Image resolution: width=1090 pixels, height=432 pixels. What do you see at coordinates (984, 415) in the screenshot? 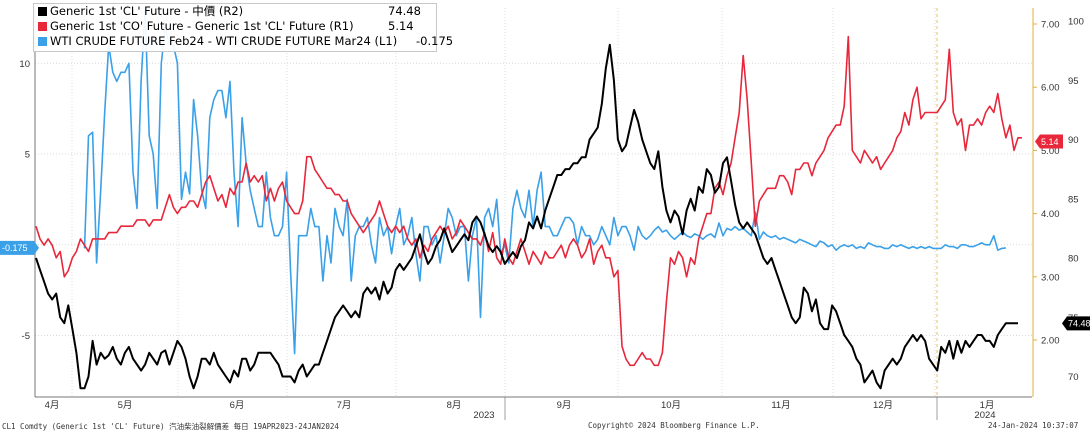
I see `year-label: 2024` at bounding box center [984, 415].